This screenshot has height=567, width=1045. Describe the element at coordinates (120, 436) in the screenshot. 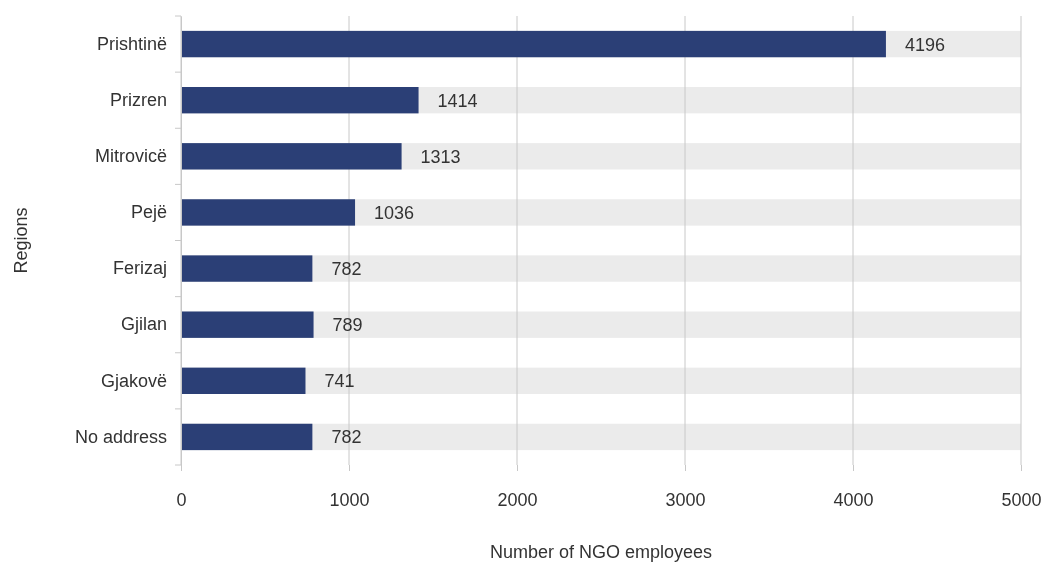

I see `y-tick-label: No address` at that location.